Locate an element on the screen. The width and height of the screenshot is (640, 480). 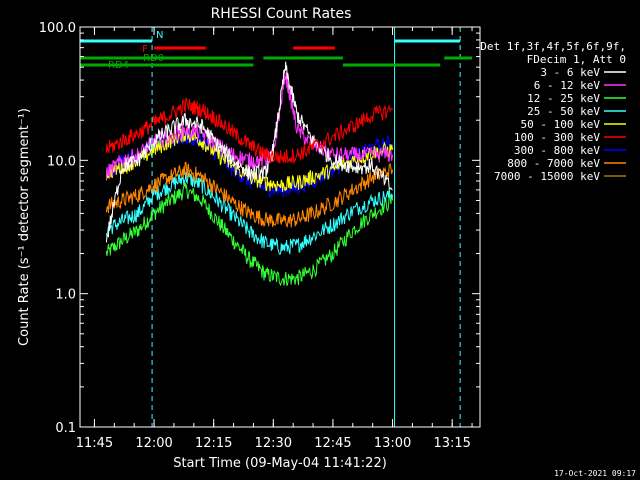
date-stamp: 17-Oct-2021 09:17 is located at coordinates (595, 473).